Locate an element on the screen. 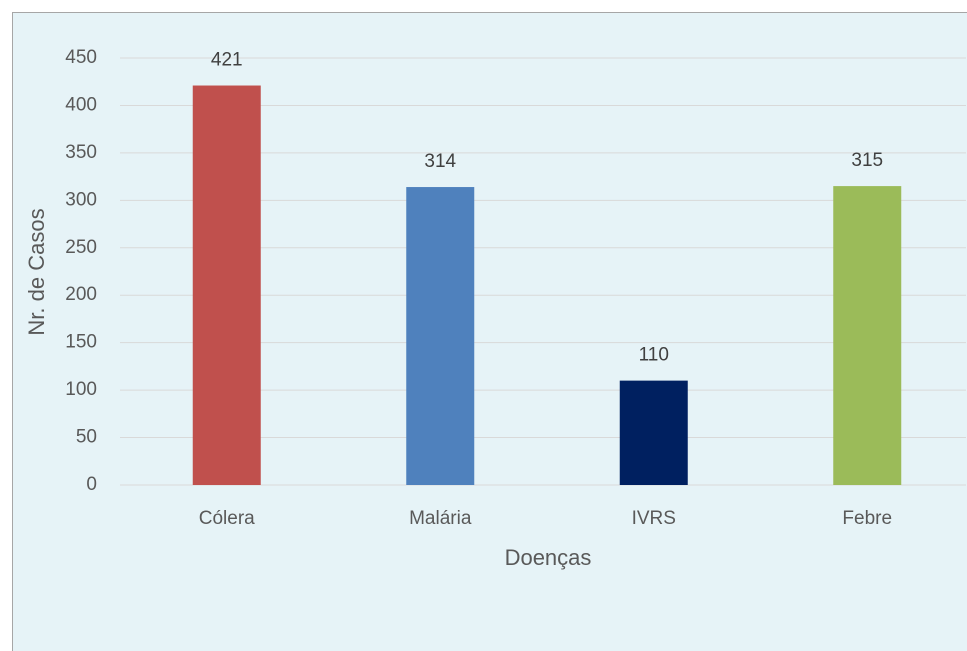  y-tick-label: 100 is located at coordinates (81, 389).